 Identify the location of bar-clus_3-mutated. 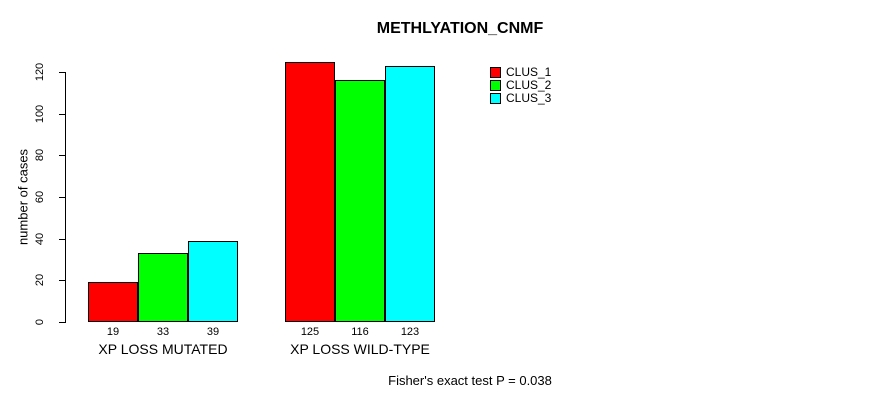
(213, 281).